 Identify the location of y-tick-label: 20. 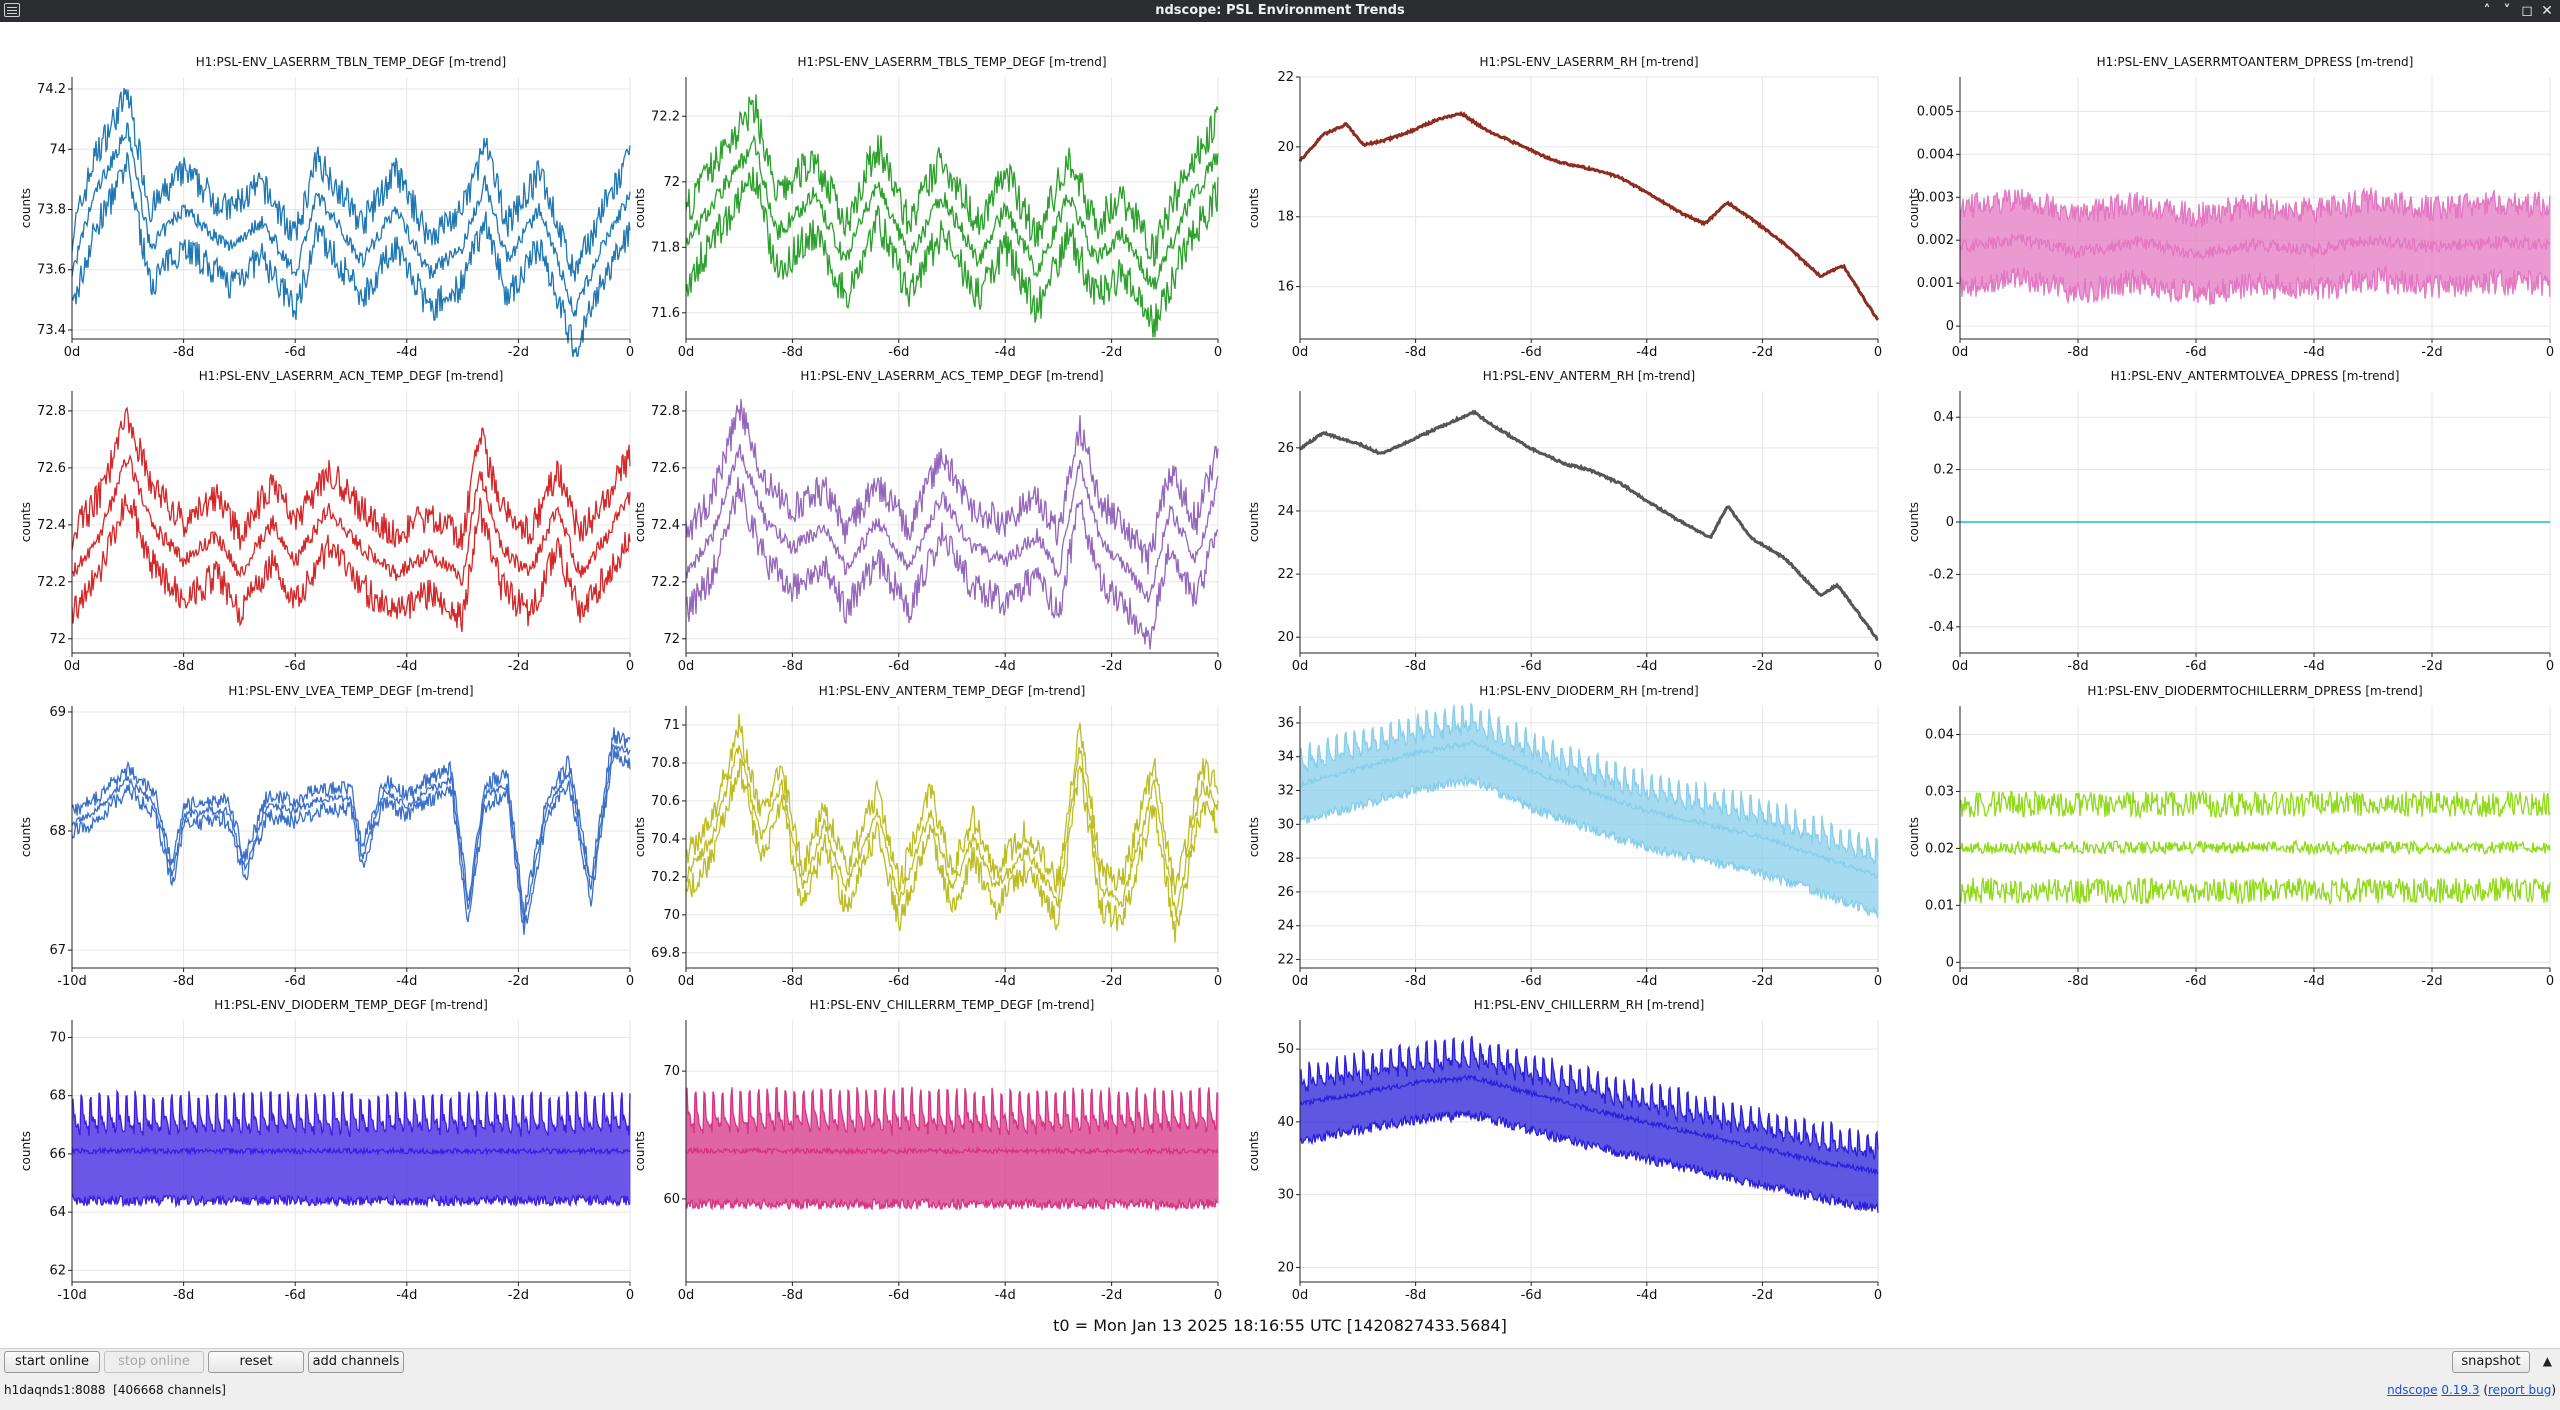
(1285, 147).